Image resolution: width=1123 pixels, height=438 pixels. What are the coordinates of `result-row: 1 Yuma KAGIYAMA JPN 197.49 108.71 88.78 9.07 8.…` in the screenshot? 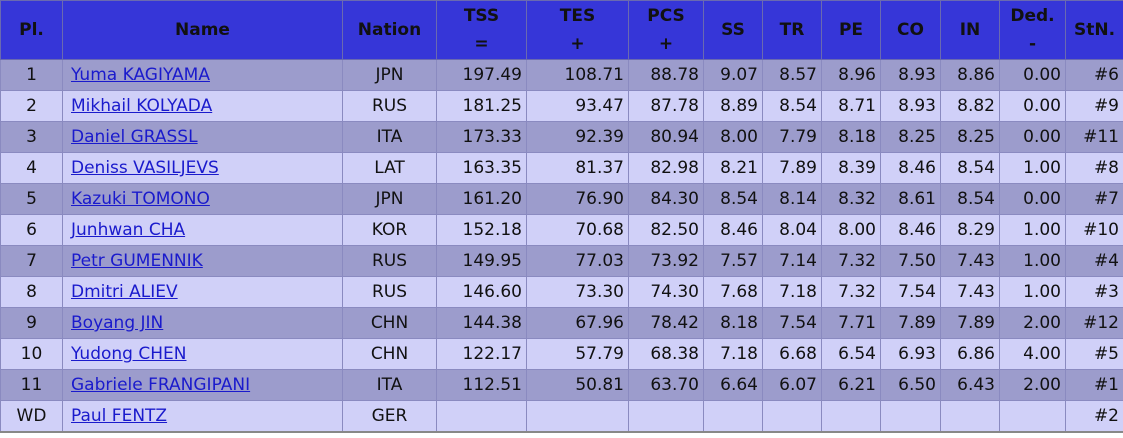 It's located at (561, 75).